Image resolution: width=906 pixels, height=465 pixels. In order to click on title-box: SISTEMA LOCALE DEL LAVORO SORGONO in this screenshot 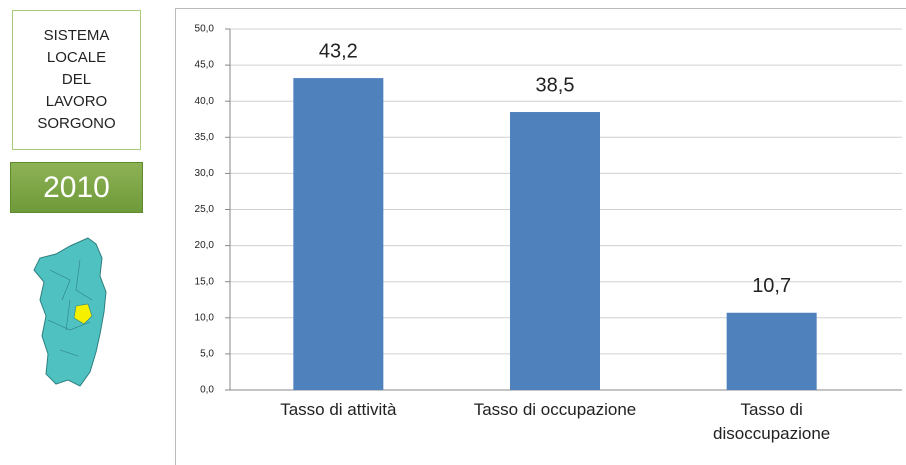, I will do `click(76, 80)`.